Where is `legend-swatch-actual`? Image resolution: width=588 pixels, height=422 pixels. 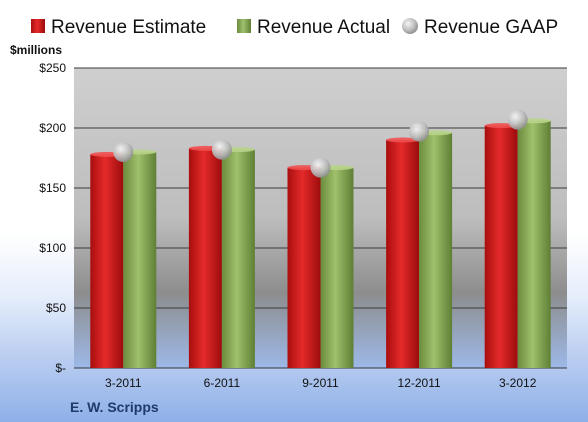 legend-swatch-actual is located at coordinates (244, 26).